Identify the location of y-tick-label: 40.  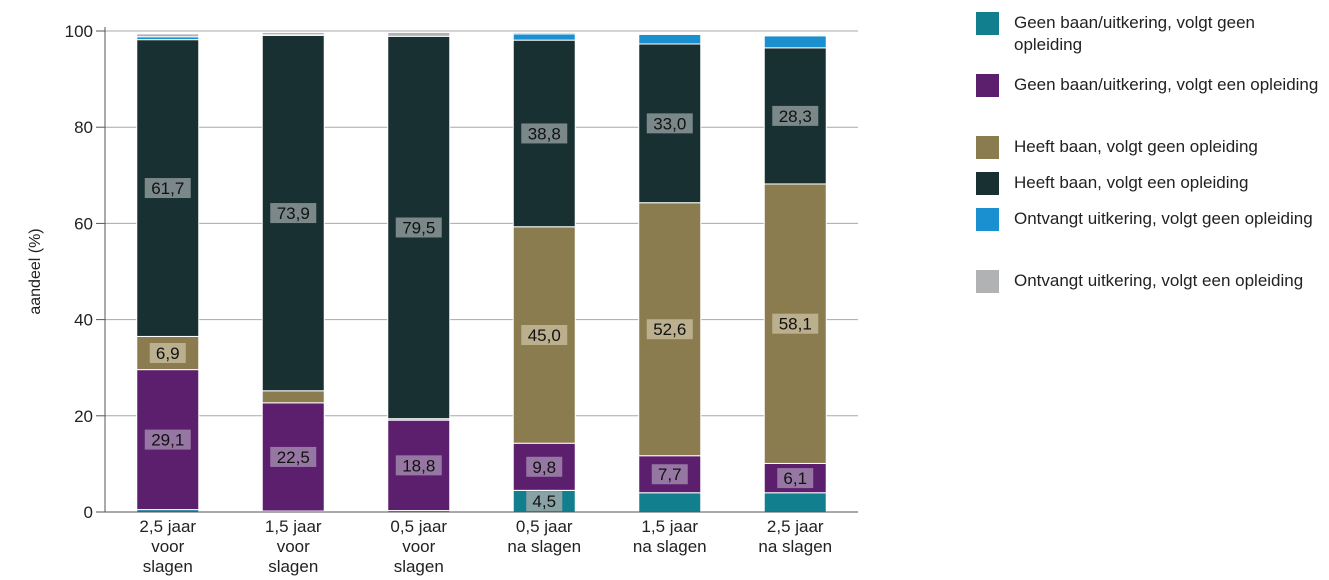
(83, 320).